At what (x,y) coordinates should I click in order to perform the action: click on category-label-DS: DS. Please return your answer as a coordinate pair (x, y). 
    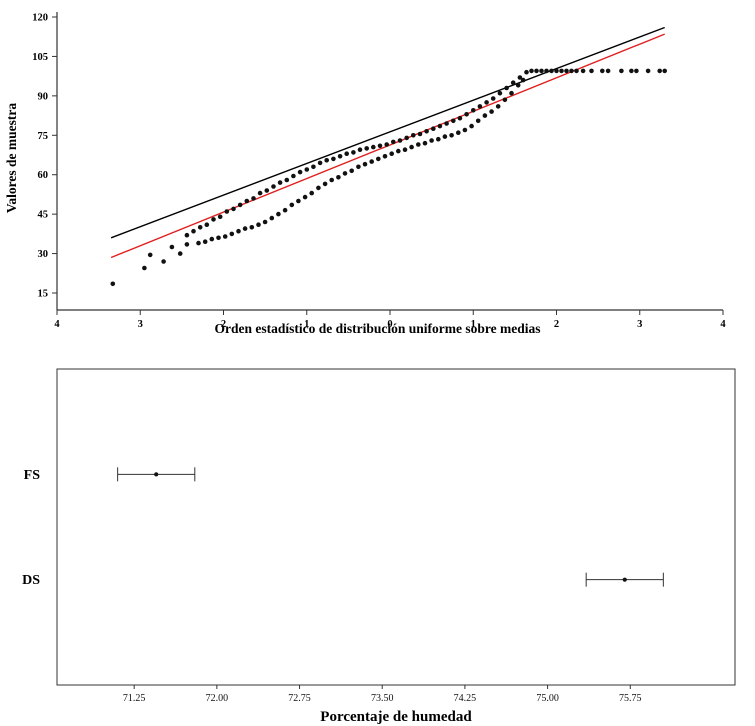
    Looking at the image, I should click on (31, 580).